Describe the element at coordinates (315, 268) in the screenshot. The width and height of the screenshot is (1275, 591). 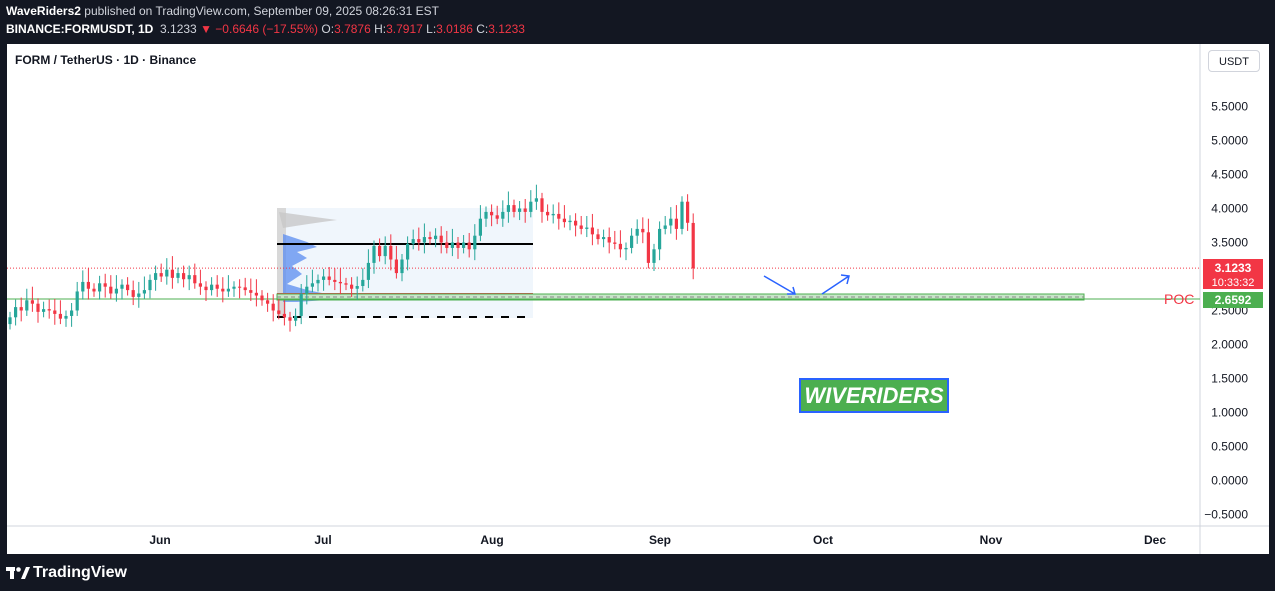
I see `volume-profile-blue-hist` at that location.